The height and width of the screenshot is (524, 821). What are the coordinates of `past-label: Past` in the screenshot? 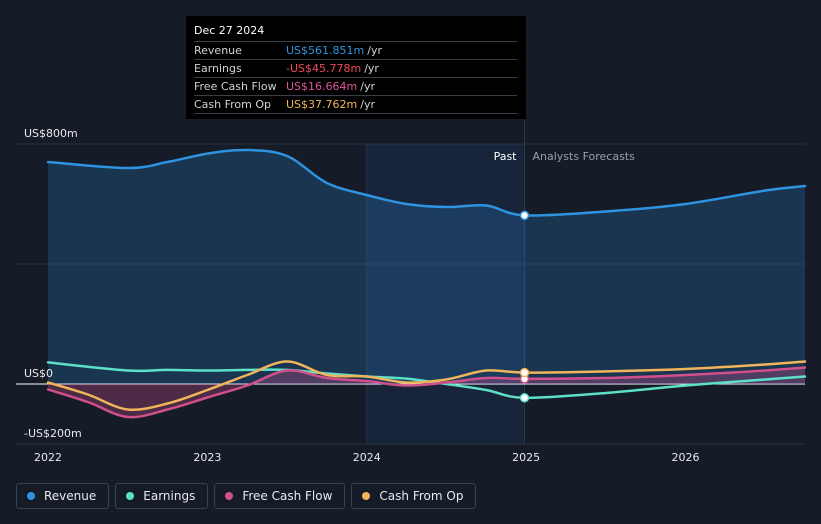 It's located at (506, 156).